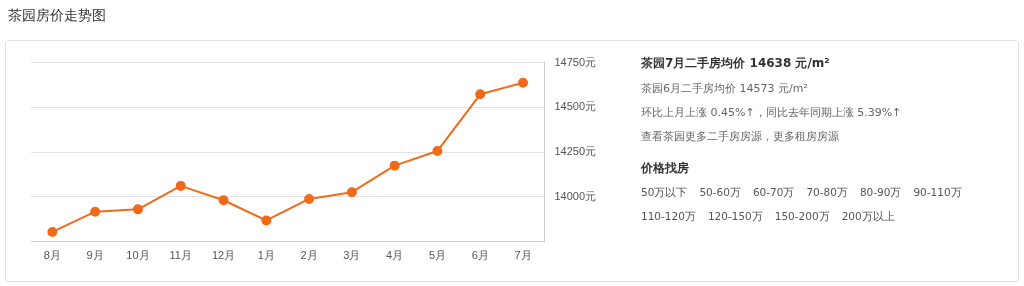 Image resolution: width=1024 pixels, height=286 pixels. I want to click on y-tick-label: 14750元, so click(575, 61).